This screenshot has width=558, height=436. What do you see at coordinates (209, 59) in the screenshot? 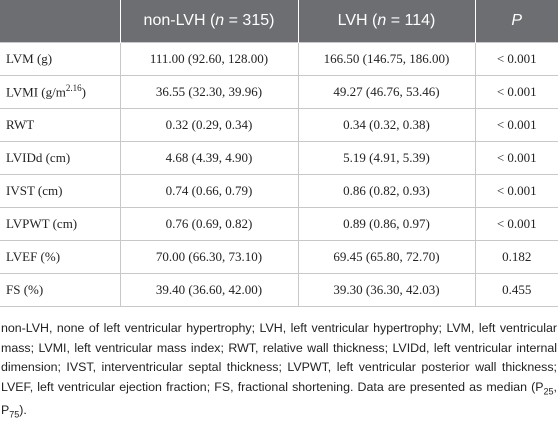
I see `table-cell: 111.00 (92.60, 128.00)` at bounding box center [209, 59].